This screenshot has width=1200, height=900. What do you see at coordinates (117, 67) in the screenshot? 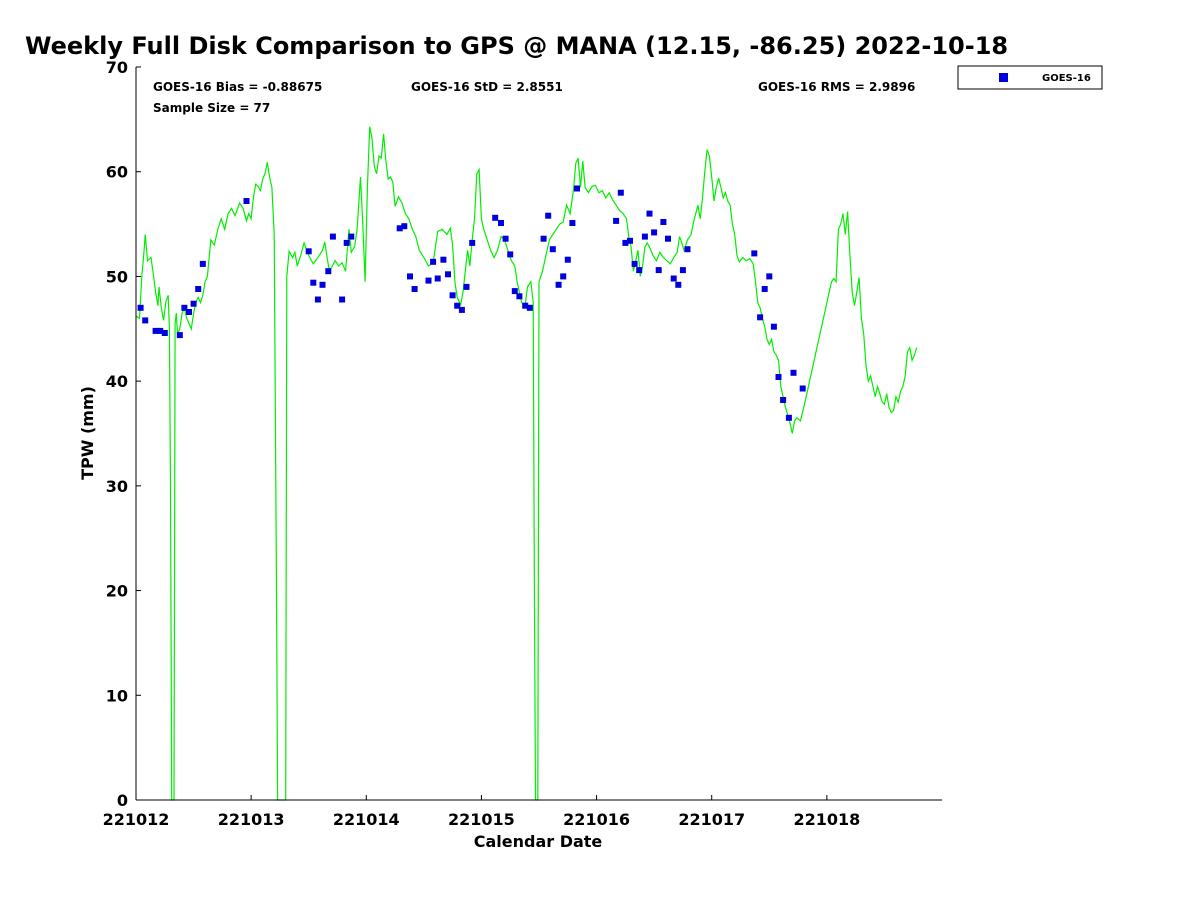
I see `y-tick-label: 70` at bounding box center [117, 67].